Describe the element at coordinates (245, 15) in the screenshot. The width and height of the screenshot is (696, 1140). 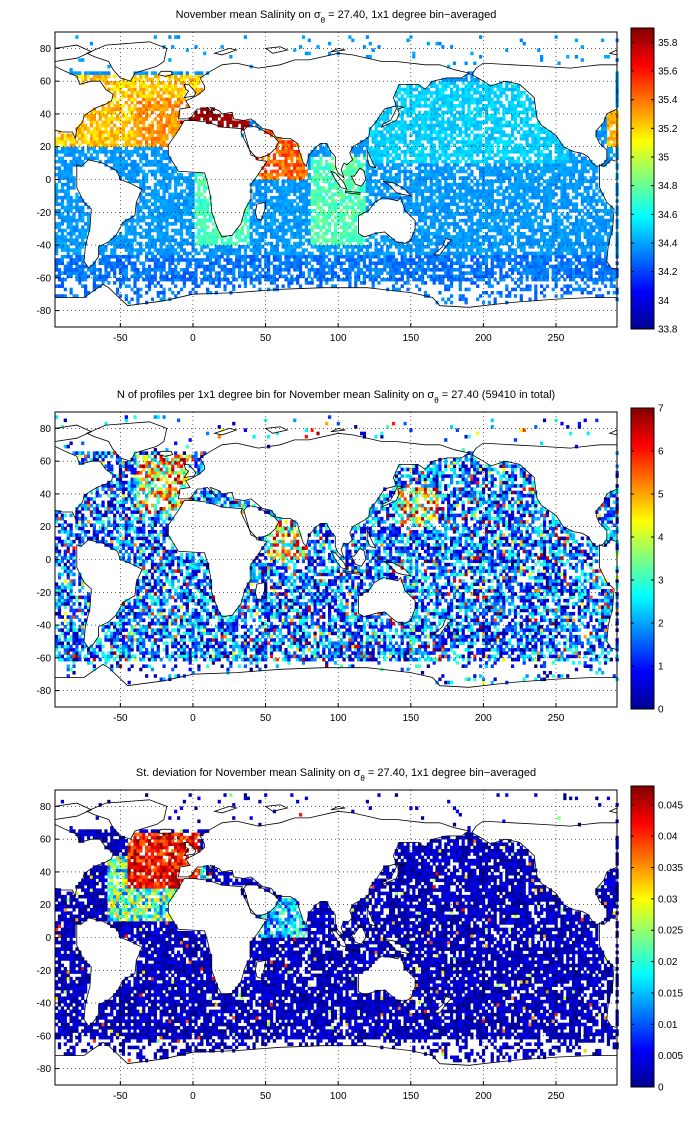
I see `title-prefix: November mean Salinity on` at that location.